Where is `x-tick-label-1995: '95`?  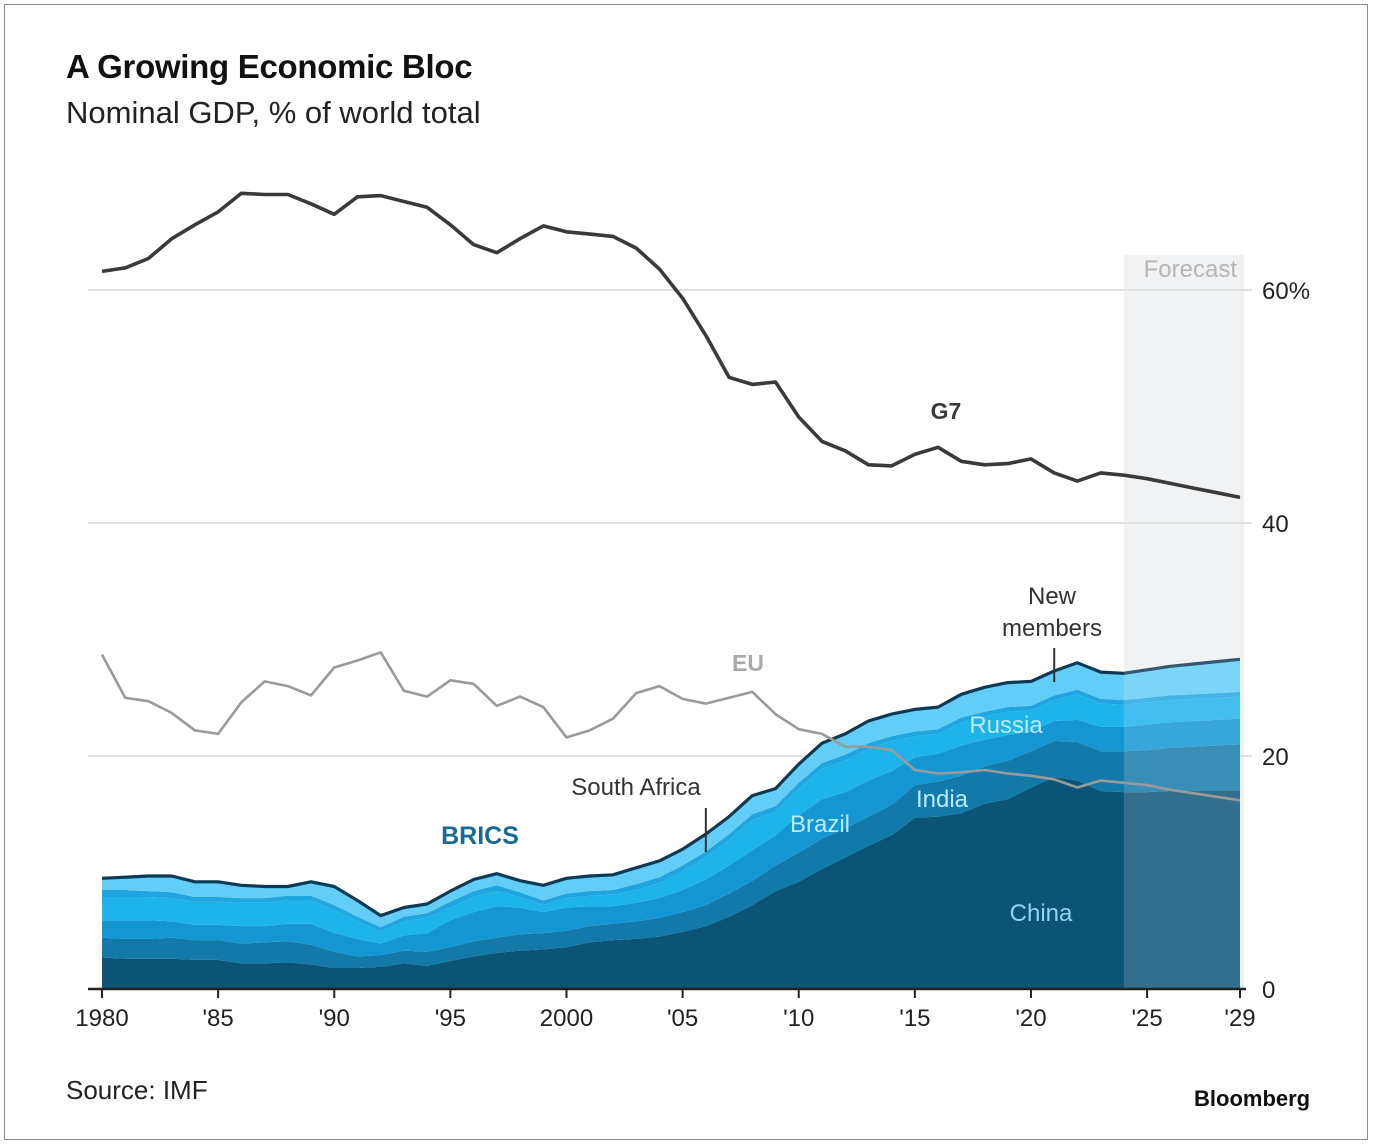 x-tick-label-1995: '95 is located at coordinates (450, 1018).